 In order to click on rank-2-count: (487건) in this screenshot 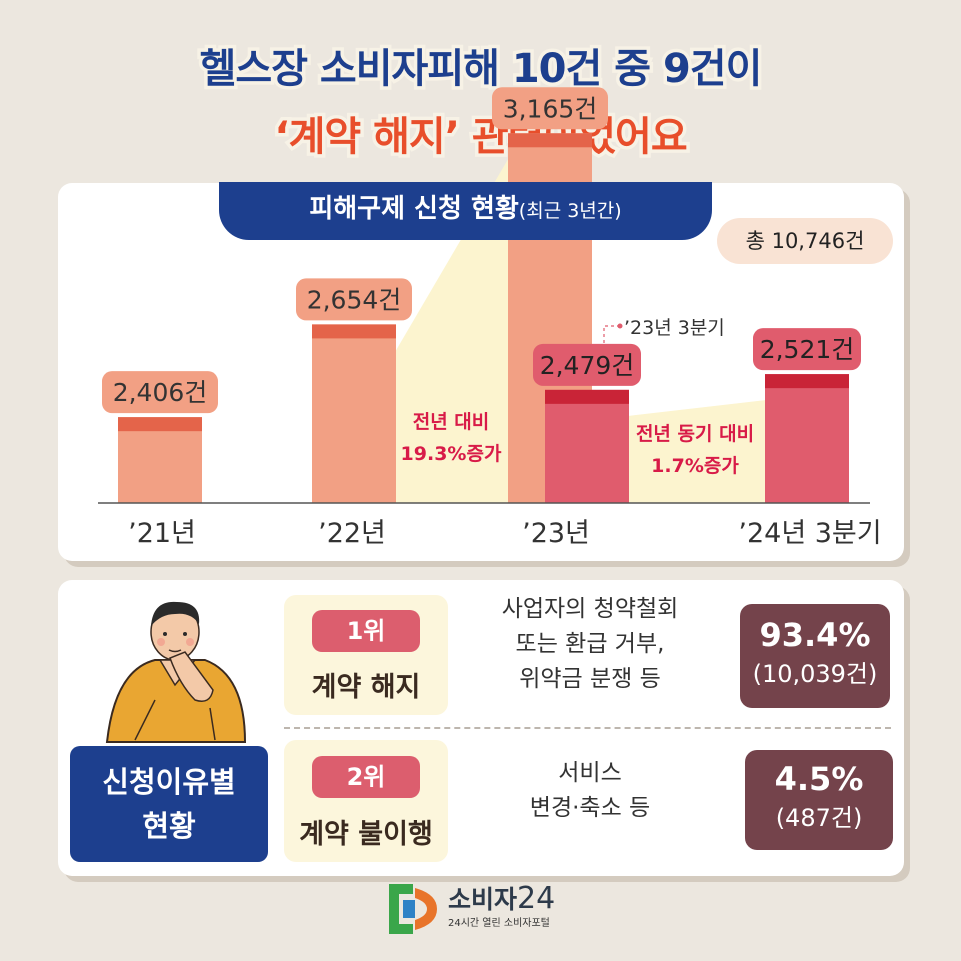, I will do `click(819, 818)`.